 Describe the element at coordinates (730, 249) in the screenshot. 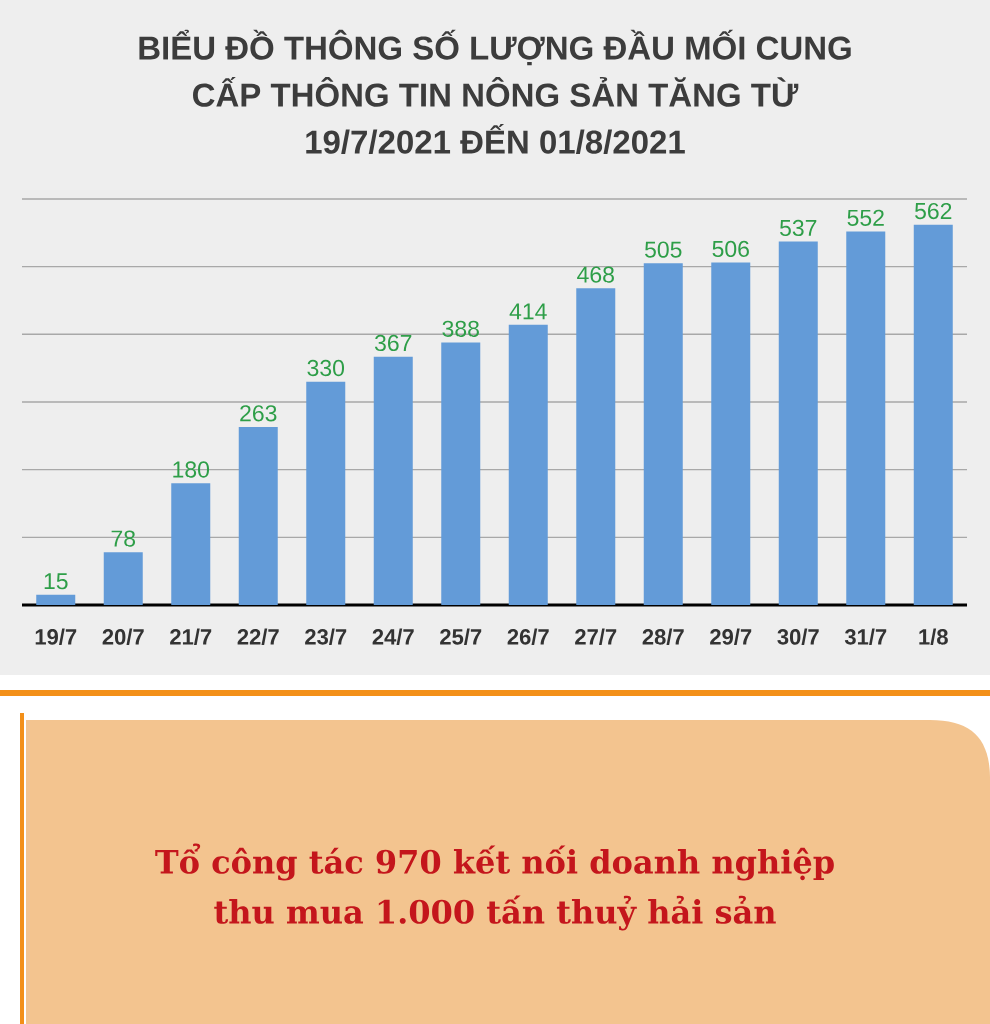

I see `data-label: 506` at that location.